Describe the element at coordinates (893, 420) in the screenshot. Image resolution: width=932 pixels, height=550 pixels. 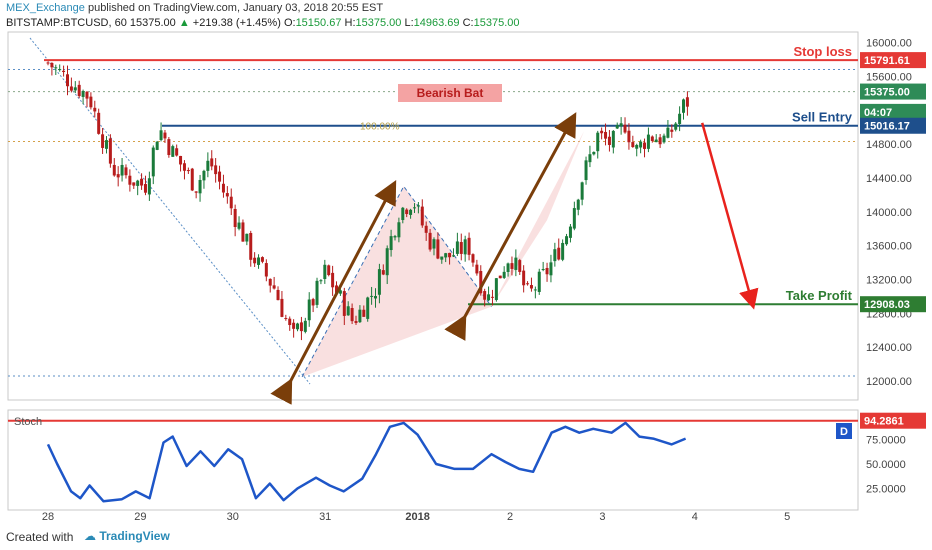
I see `stoch-value-tag-bg` at that location.